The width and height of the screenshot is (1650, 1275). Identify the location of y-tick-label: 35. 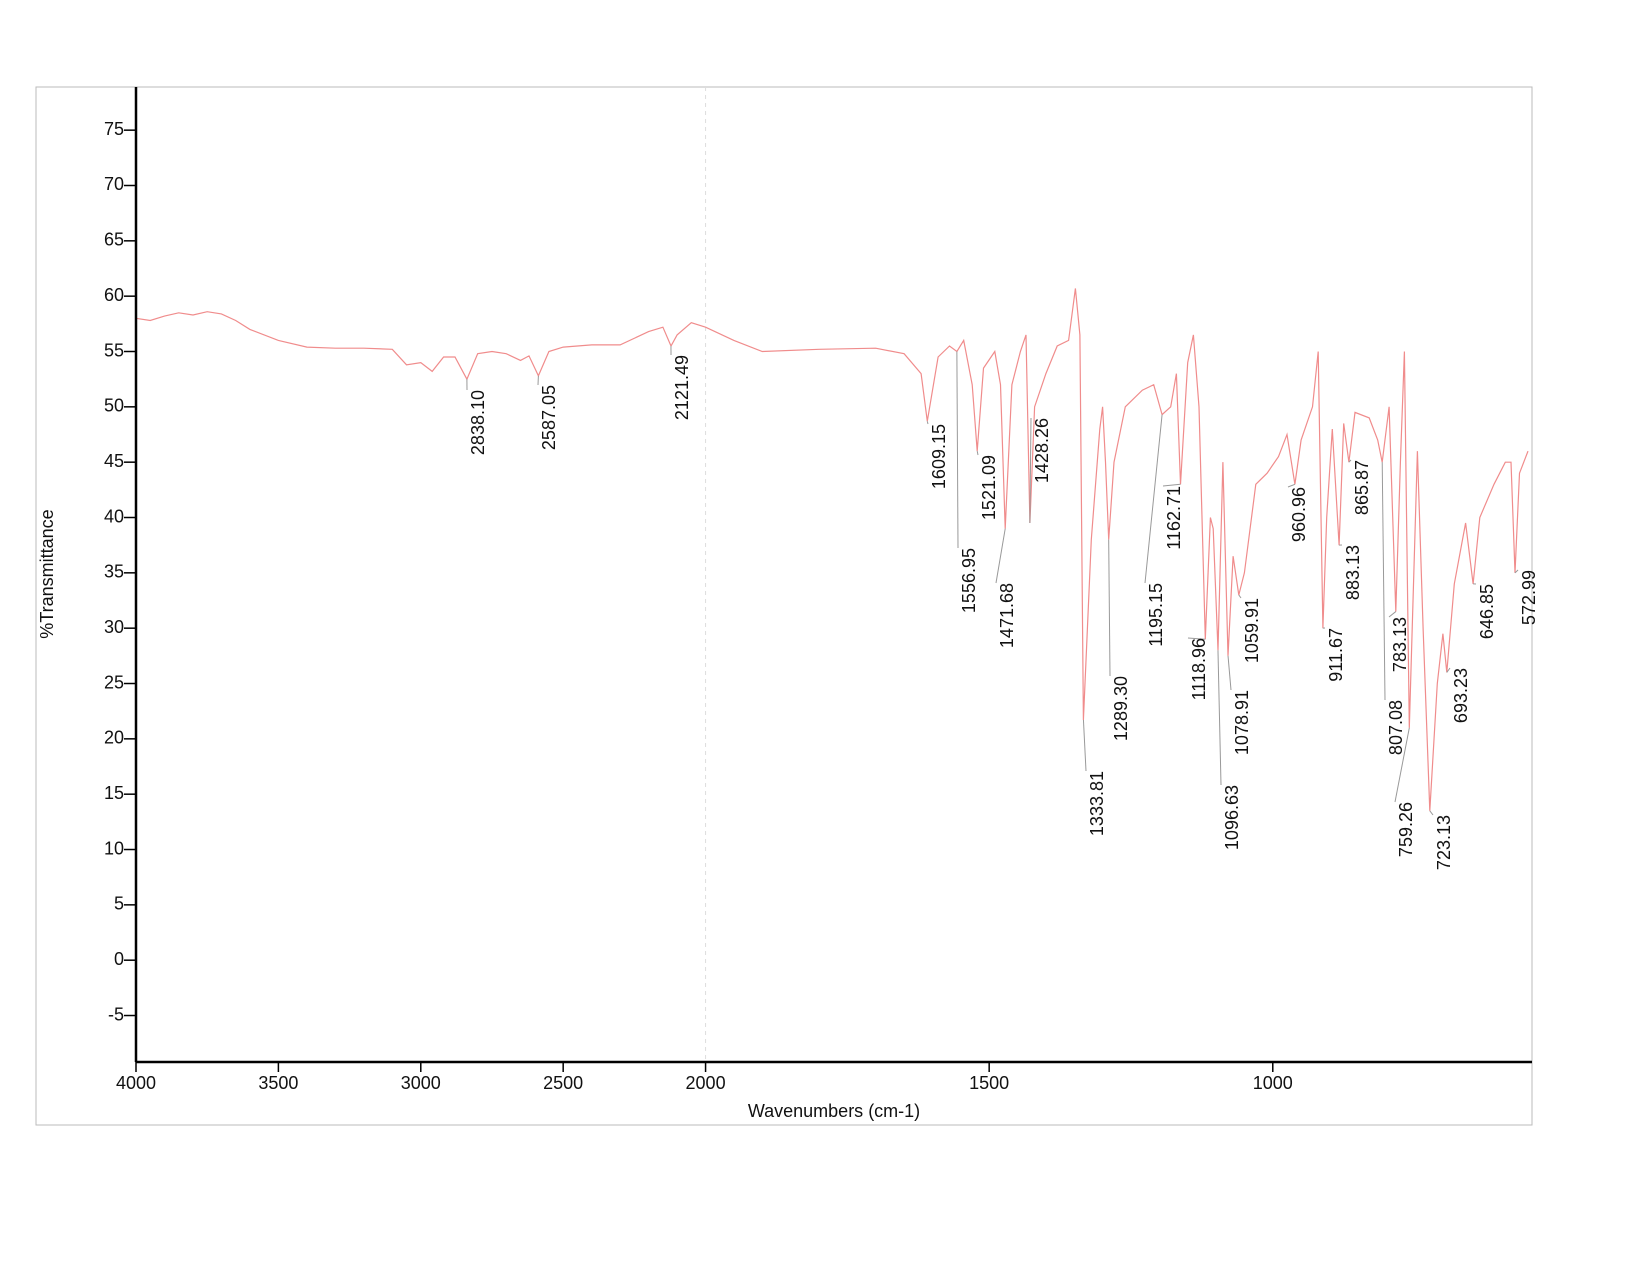
(114, 572).